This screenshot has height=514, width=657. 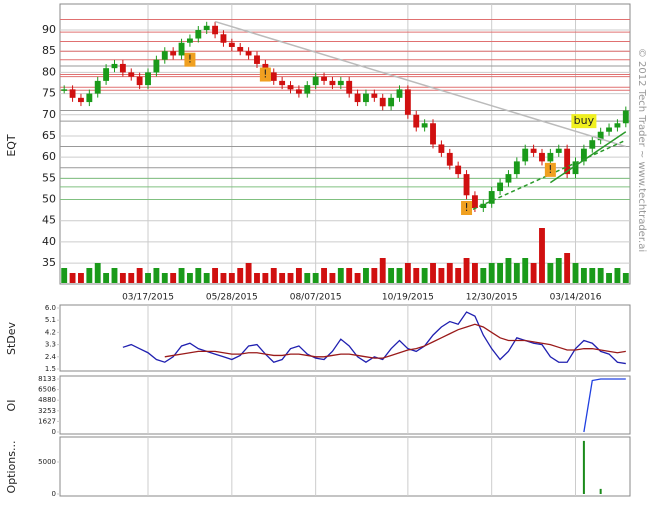 I want to click on y-tick-label: 8133, so click(x=47, y=379).